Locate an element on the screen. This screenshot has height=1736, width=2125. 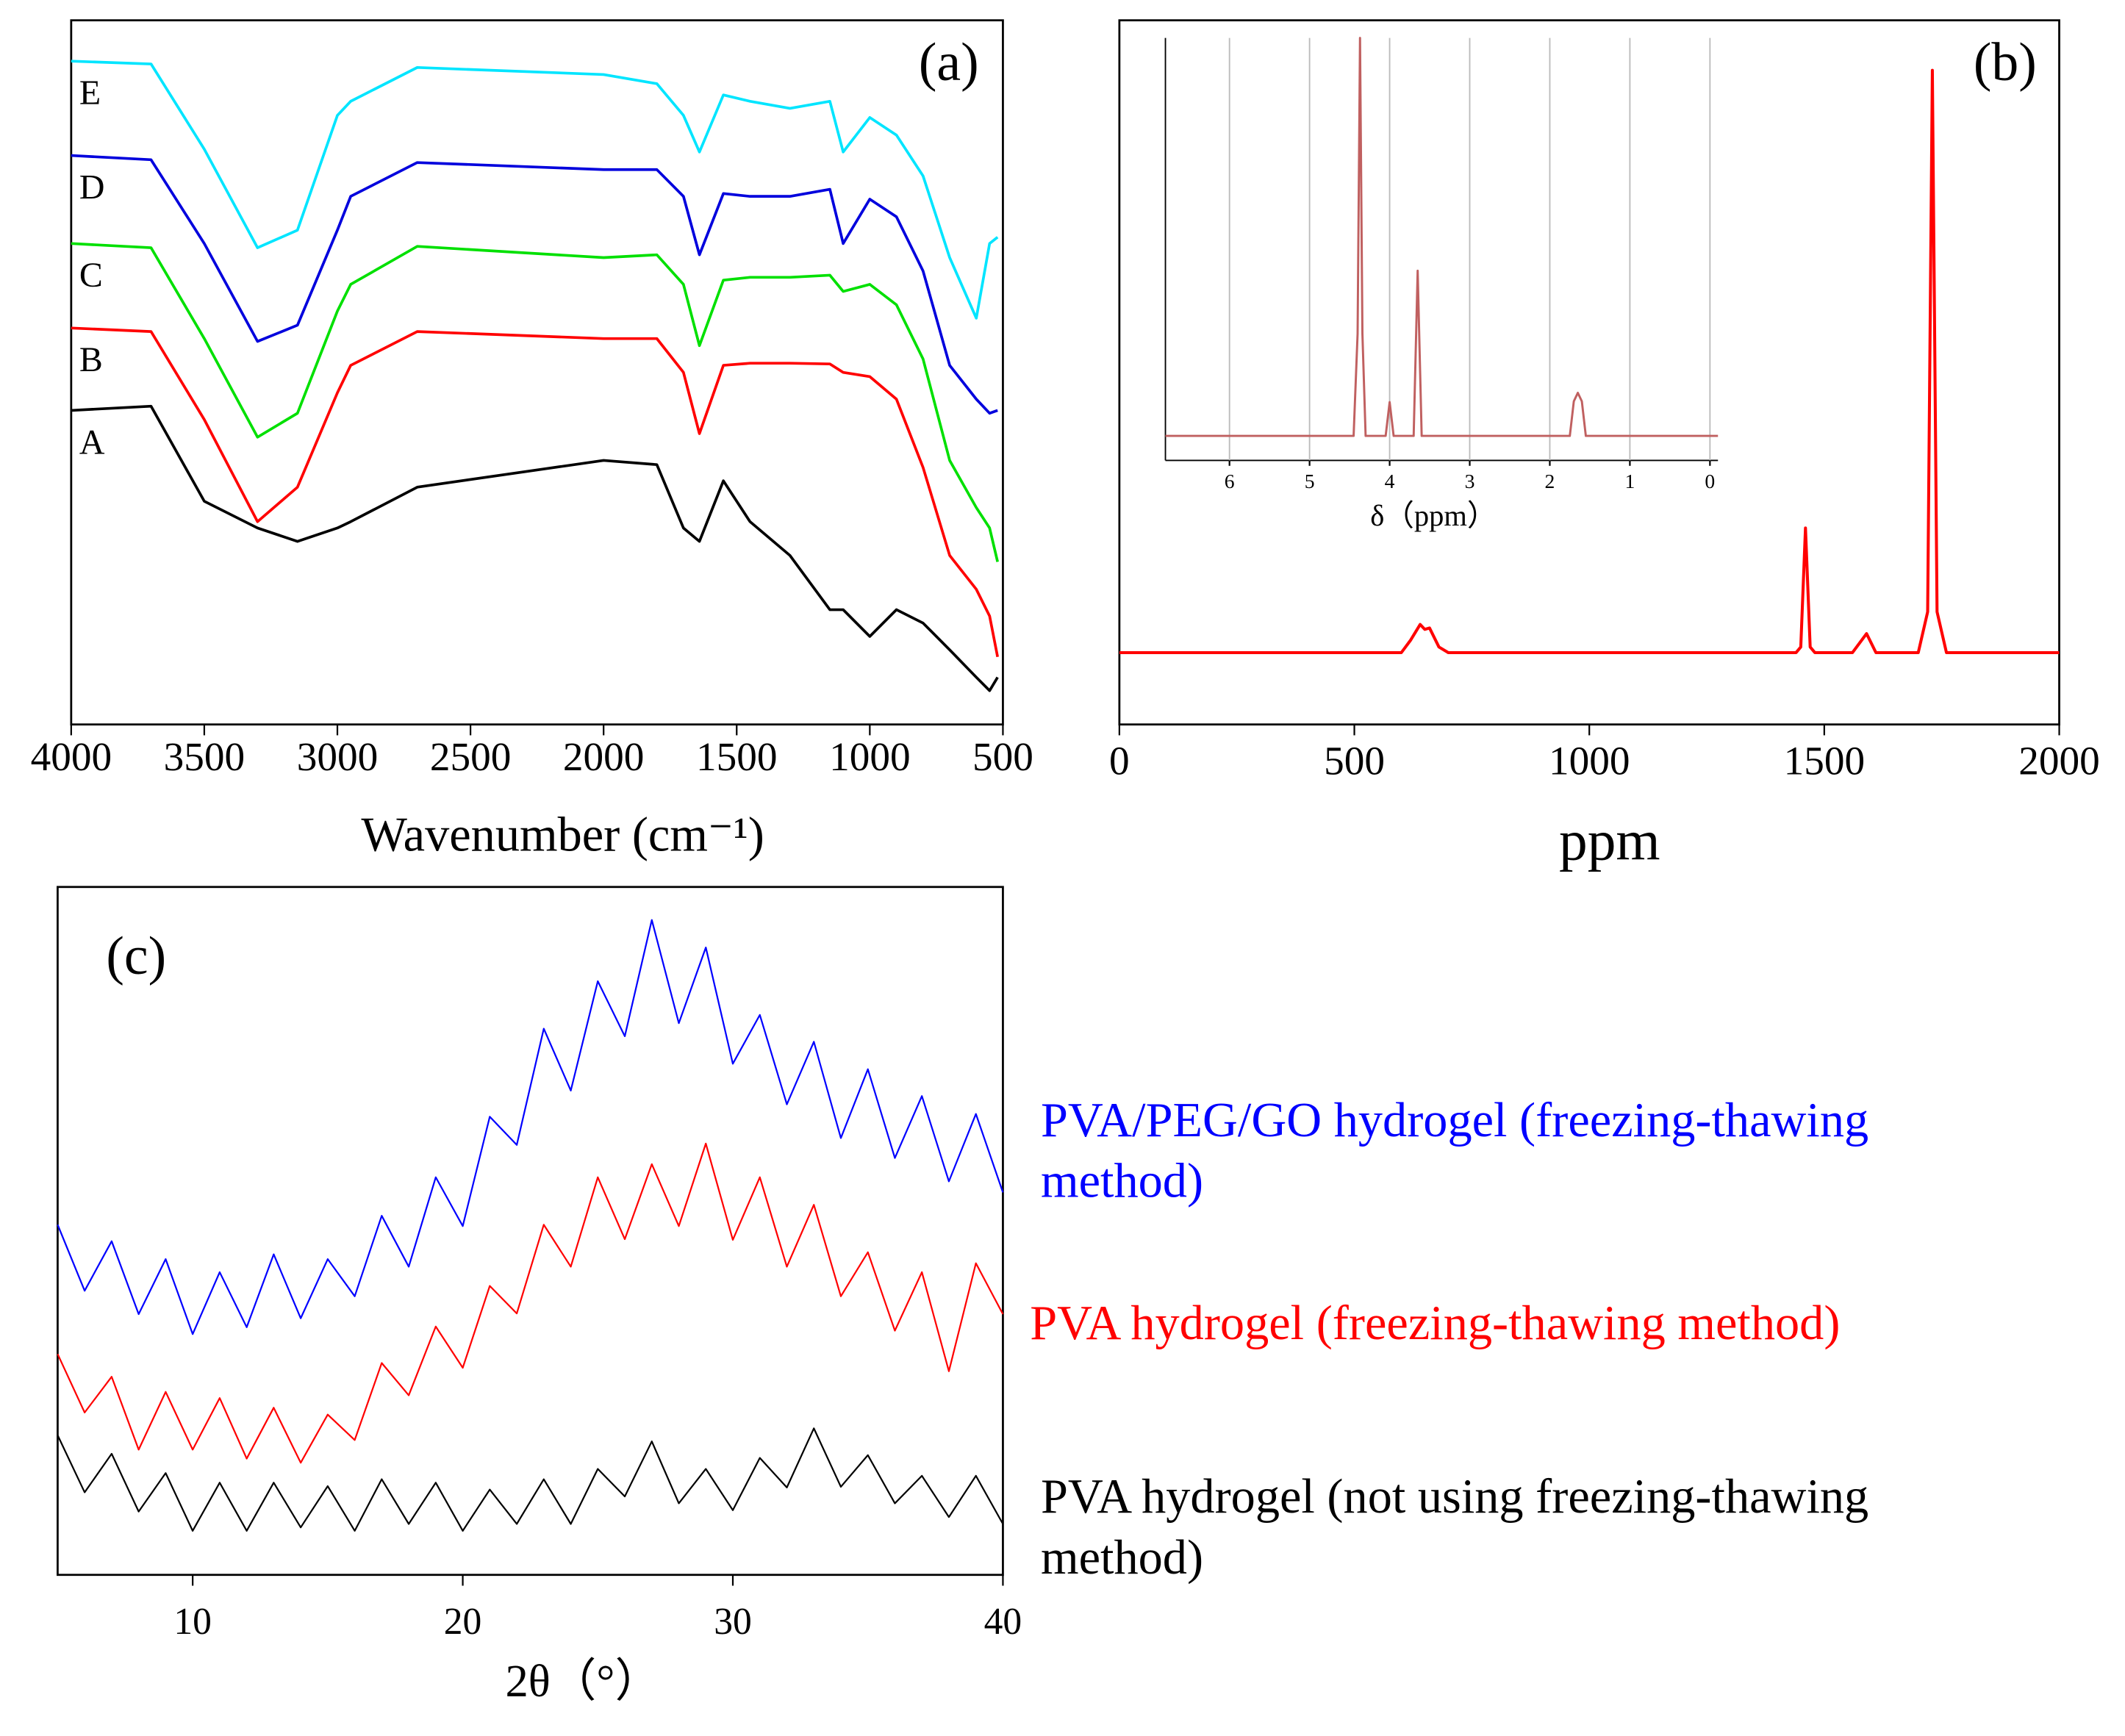
x-tick-label: 2 is located at coordinates (1550, 481).